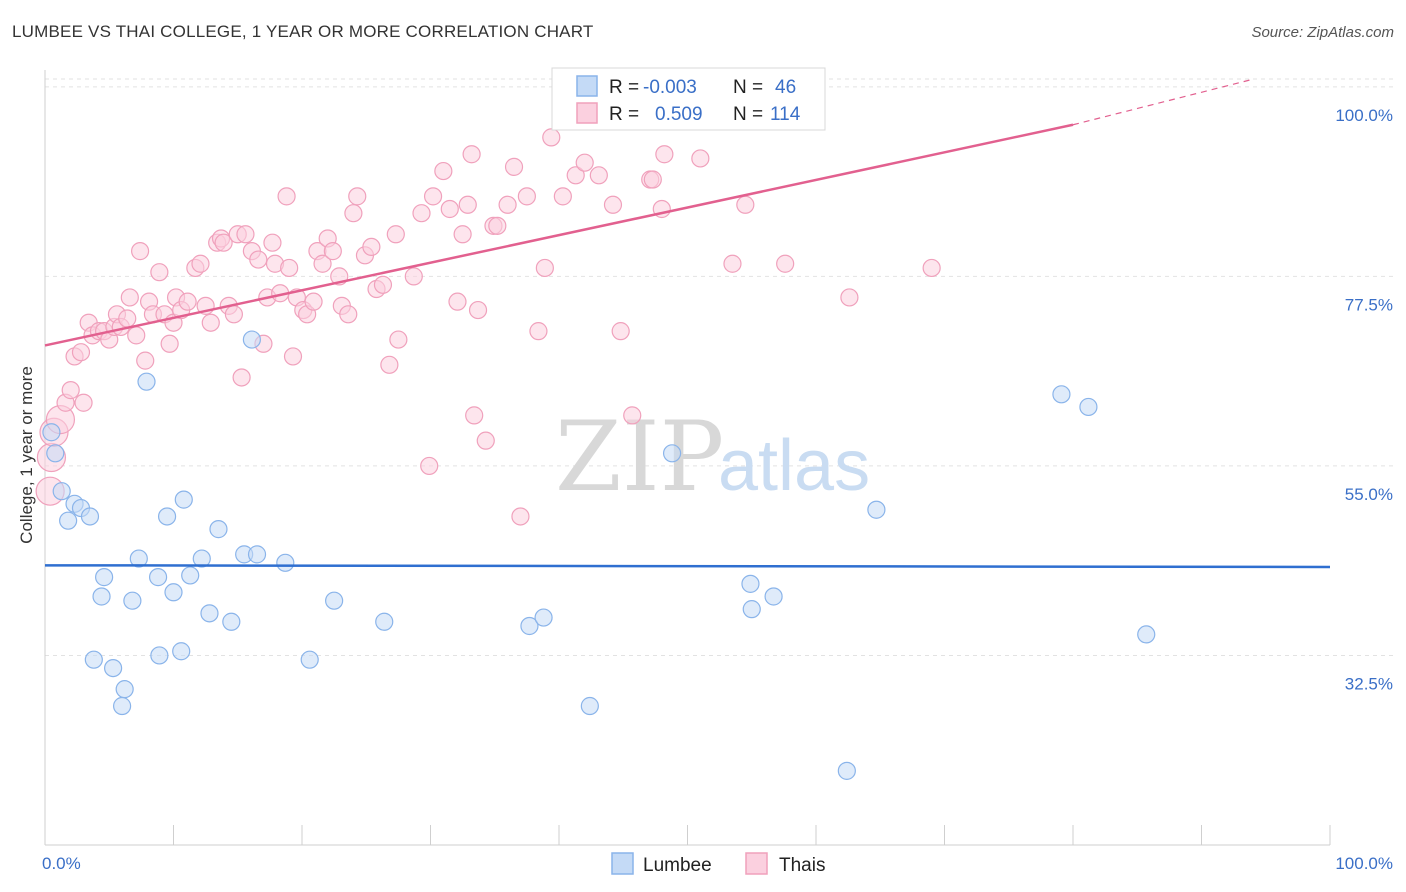 Image resolution: width=1406 pixels, height=892 pixels. Describe the element at coordinates (26, 455) in the screenshot. I see `y-axis-label: College, 1 year or more` at that location.